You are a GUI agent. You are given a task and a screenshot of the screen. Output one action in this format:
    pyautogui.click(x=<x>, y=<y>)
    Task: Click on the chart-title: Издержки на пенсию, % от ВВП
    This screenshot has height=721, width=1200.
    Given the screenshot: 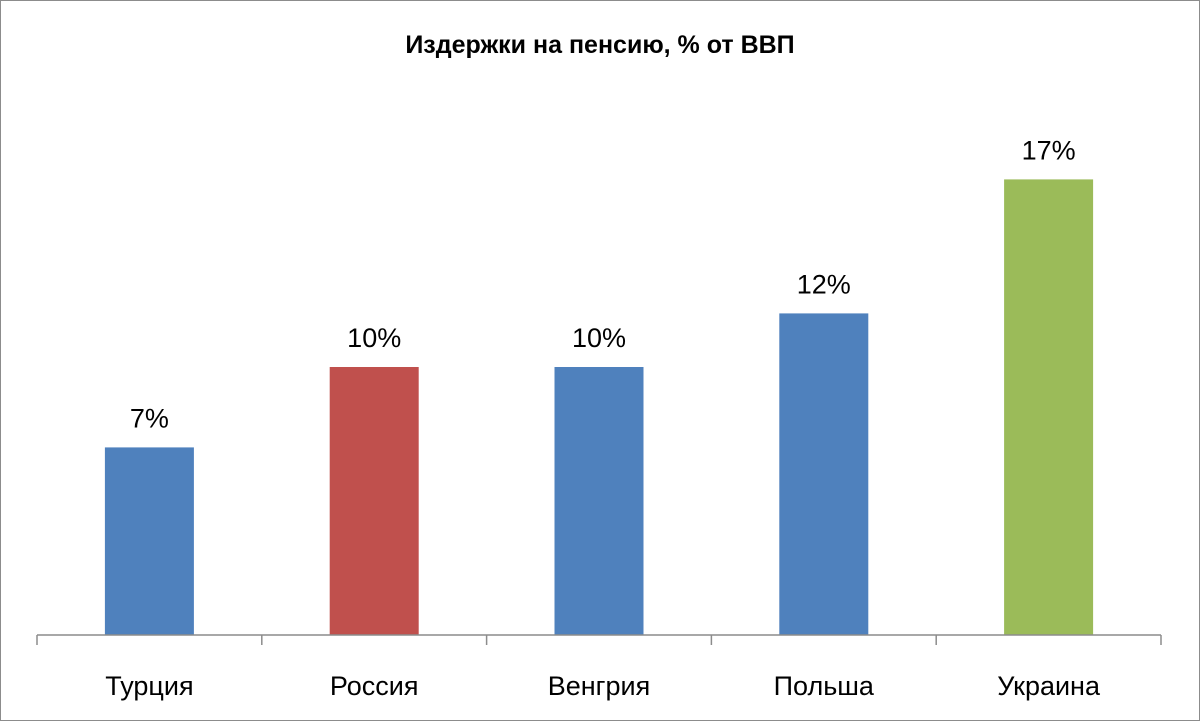 What is the action you would take?
    pyautogui.click(x=600, y=45)
    